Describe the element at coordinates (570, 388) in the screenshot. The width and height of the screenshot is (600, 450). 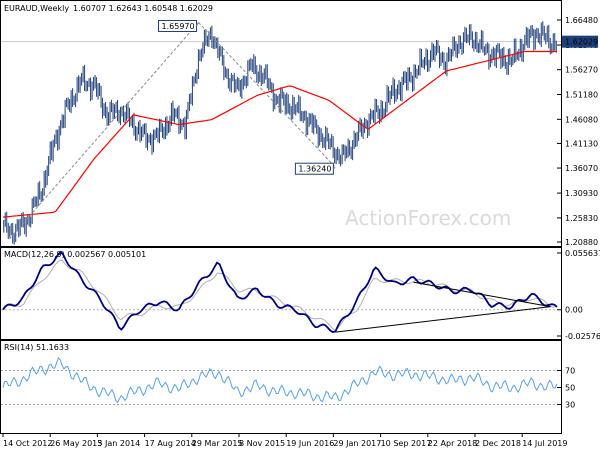
I see `rsi-tick-label: 50` at that location.